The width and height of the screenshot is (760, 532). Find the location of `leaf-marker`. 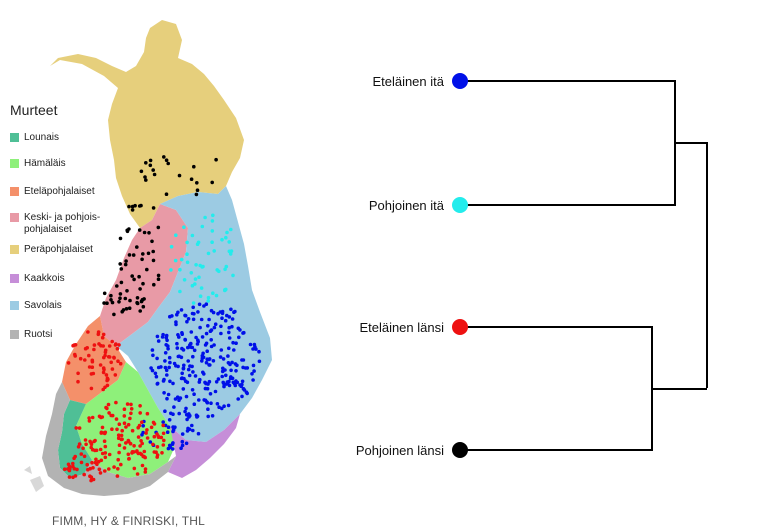

leaf-marker is located at coordinates (460, 81).